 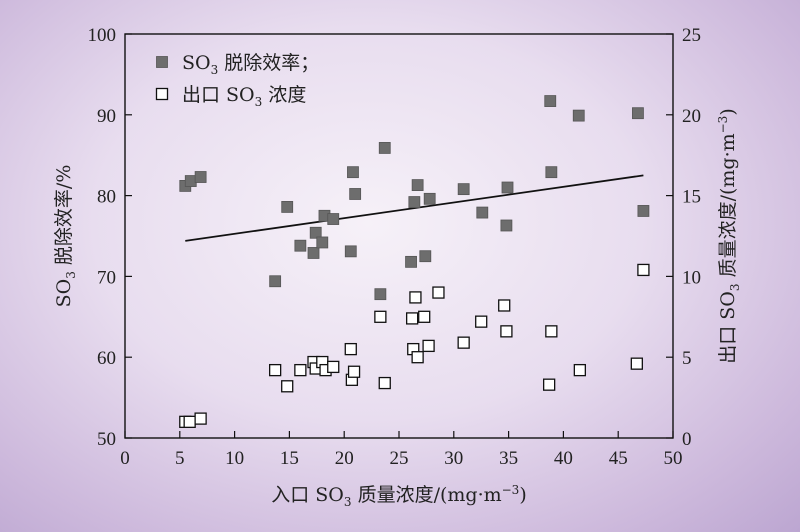 What do you see at coordinates (687, 439) in the screenshot?
I see `y-right-tick-label: 0` at bounding box center [687, 439].